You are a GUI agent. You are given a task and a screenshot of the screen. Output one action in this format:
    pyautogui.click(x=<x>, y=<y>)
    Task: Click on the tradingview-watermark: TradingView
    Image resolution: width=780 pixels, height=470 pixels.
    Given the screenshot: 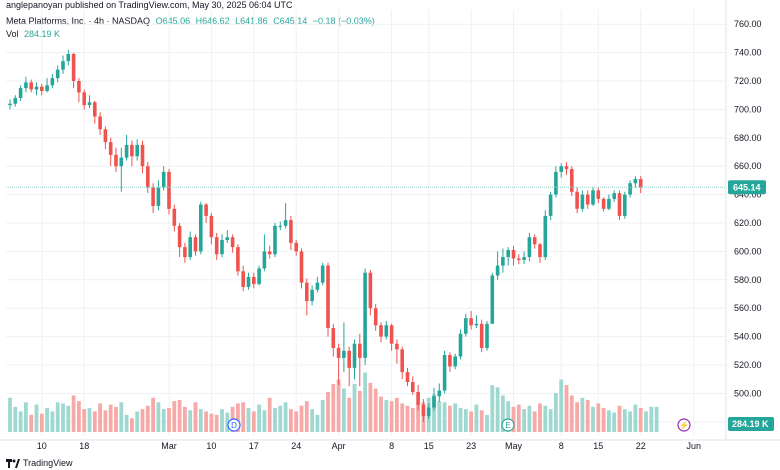 What is the action you would take?
    pyautogui.click(x=39, y=463)
    